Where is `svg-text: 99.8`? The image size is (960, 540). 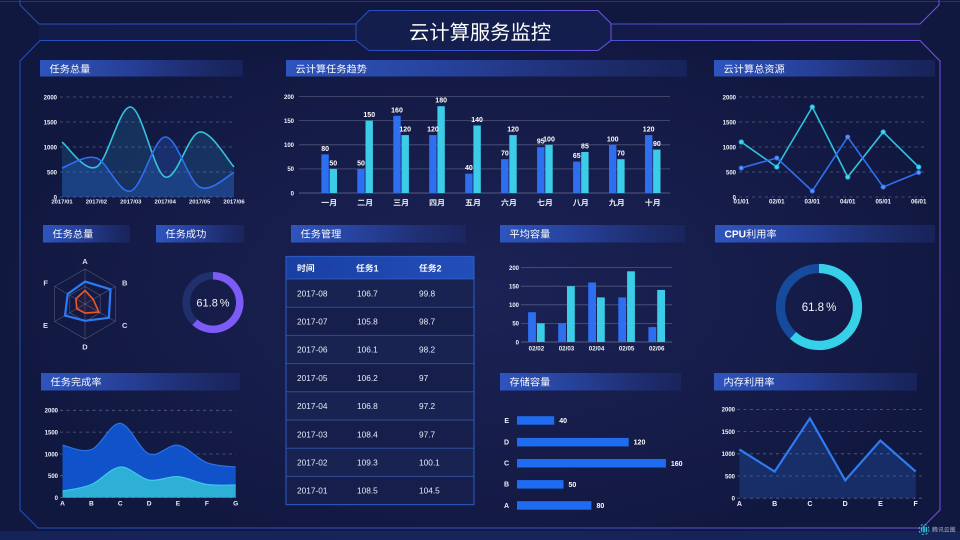 svg-text: 99.8 is located at coordinates (427, 293).